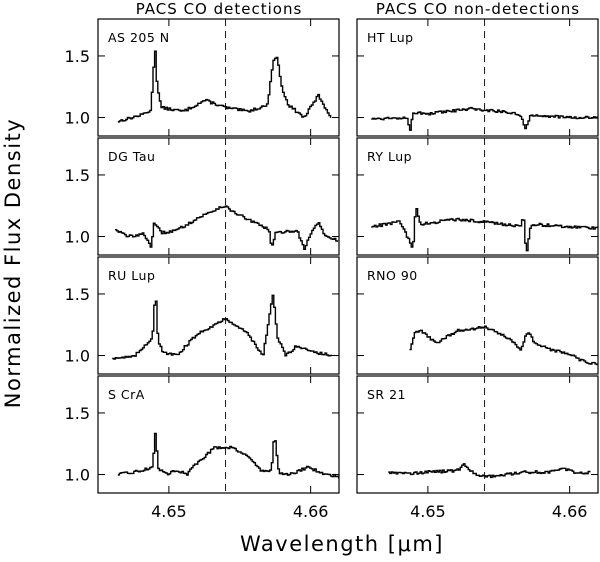  What do you see at coordinates (227, 227) in the screenshot?
I see `panel-dg-tau-spectrum-line` at bounding box center [227, 227].